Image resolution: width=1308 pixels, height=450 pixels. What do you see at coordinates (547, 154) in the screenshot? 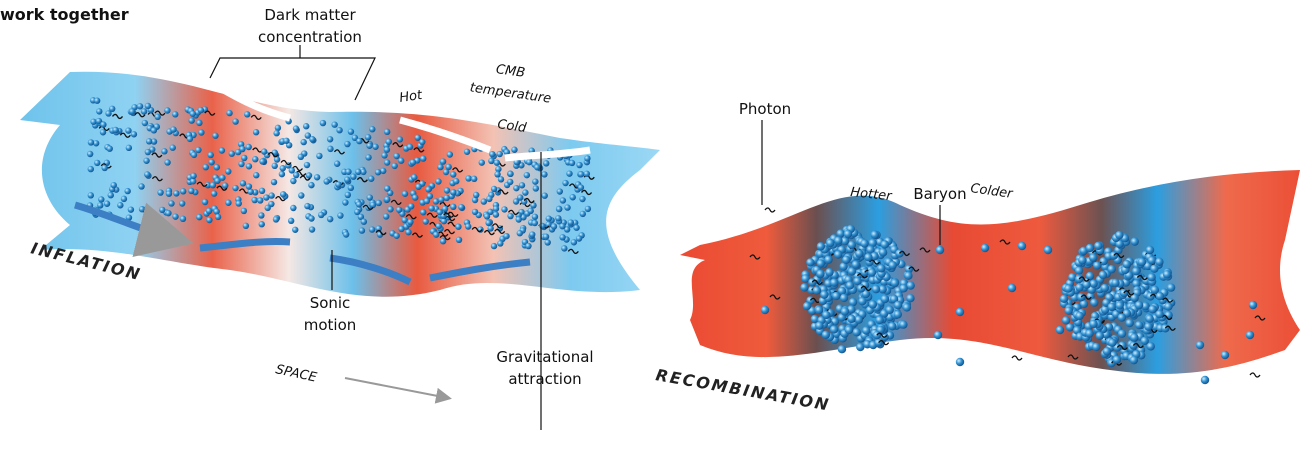
I see `white-arrow` at bounding box center [547, 154].